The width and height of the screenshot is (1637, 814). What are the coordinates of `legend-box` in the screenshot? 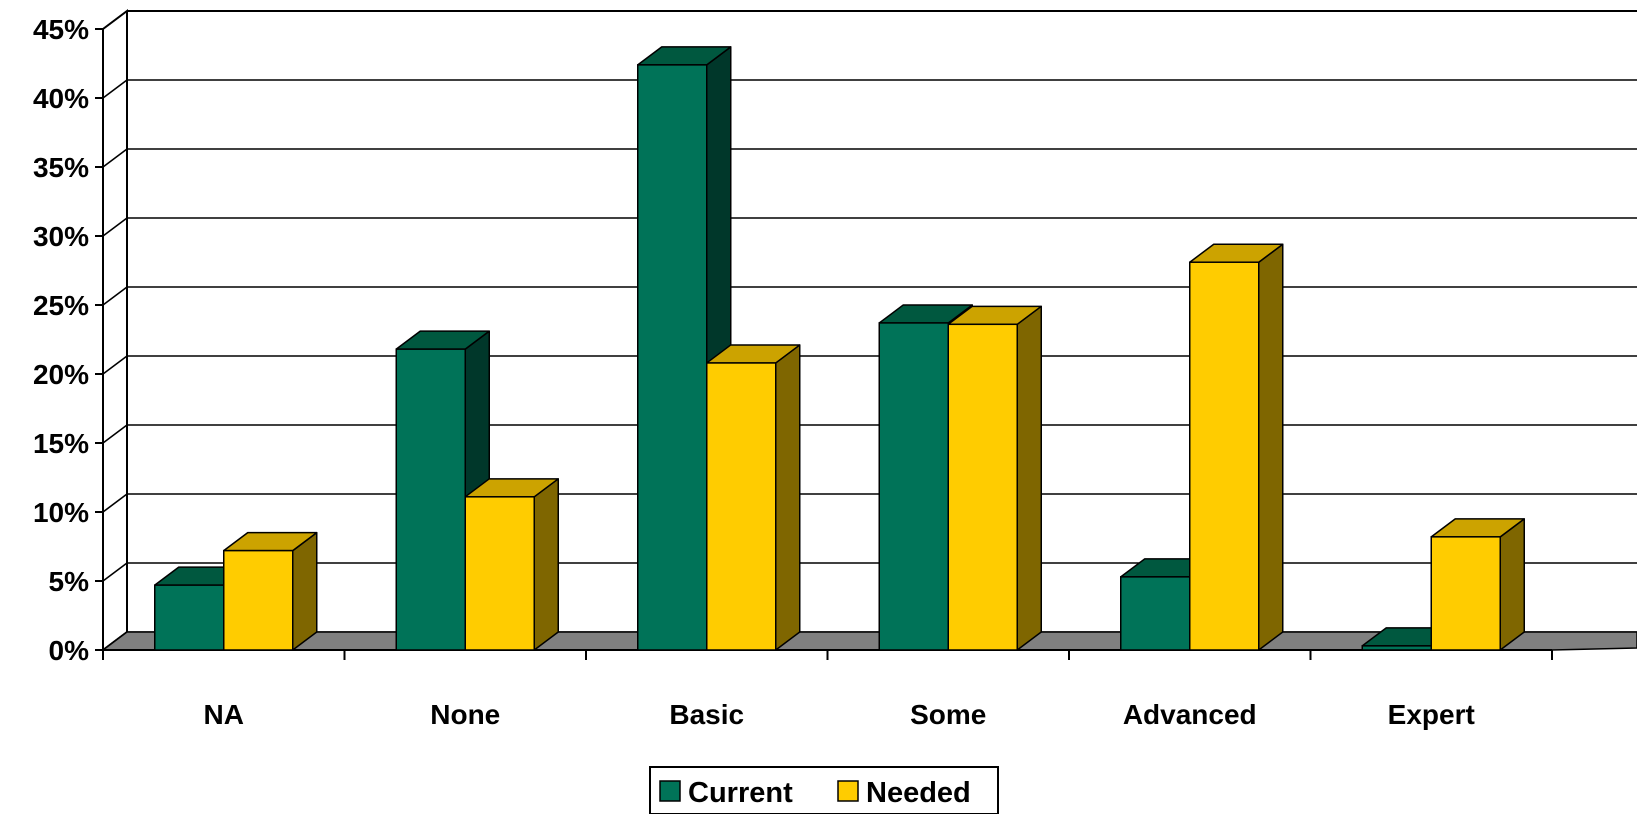 It's located at (824, 790).